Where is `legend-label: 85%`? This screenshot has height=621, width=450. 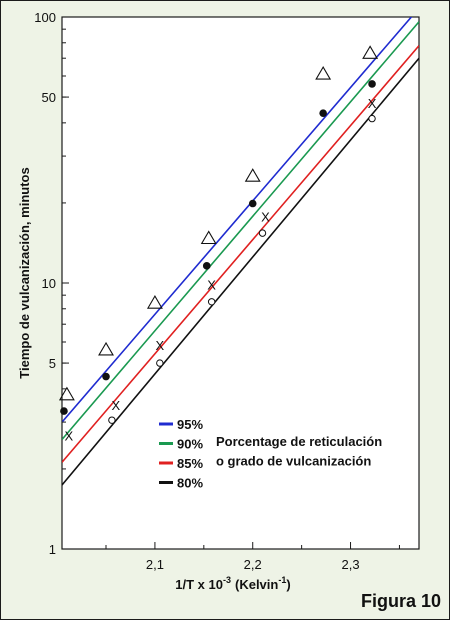 legend-label: 85% is located at coordinates (190, 463).